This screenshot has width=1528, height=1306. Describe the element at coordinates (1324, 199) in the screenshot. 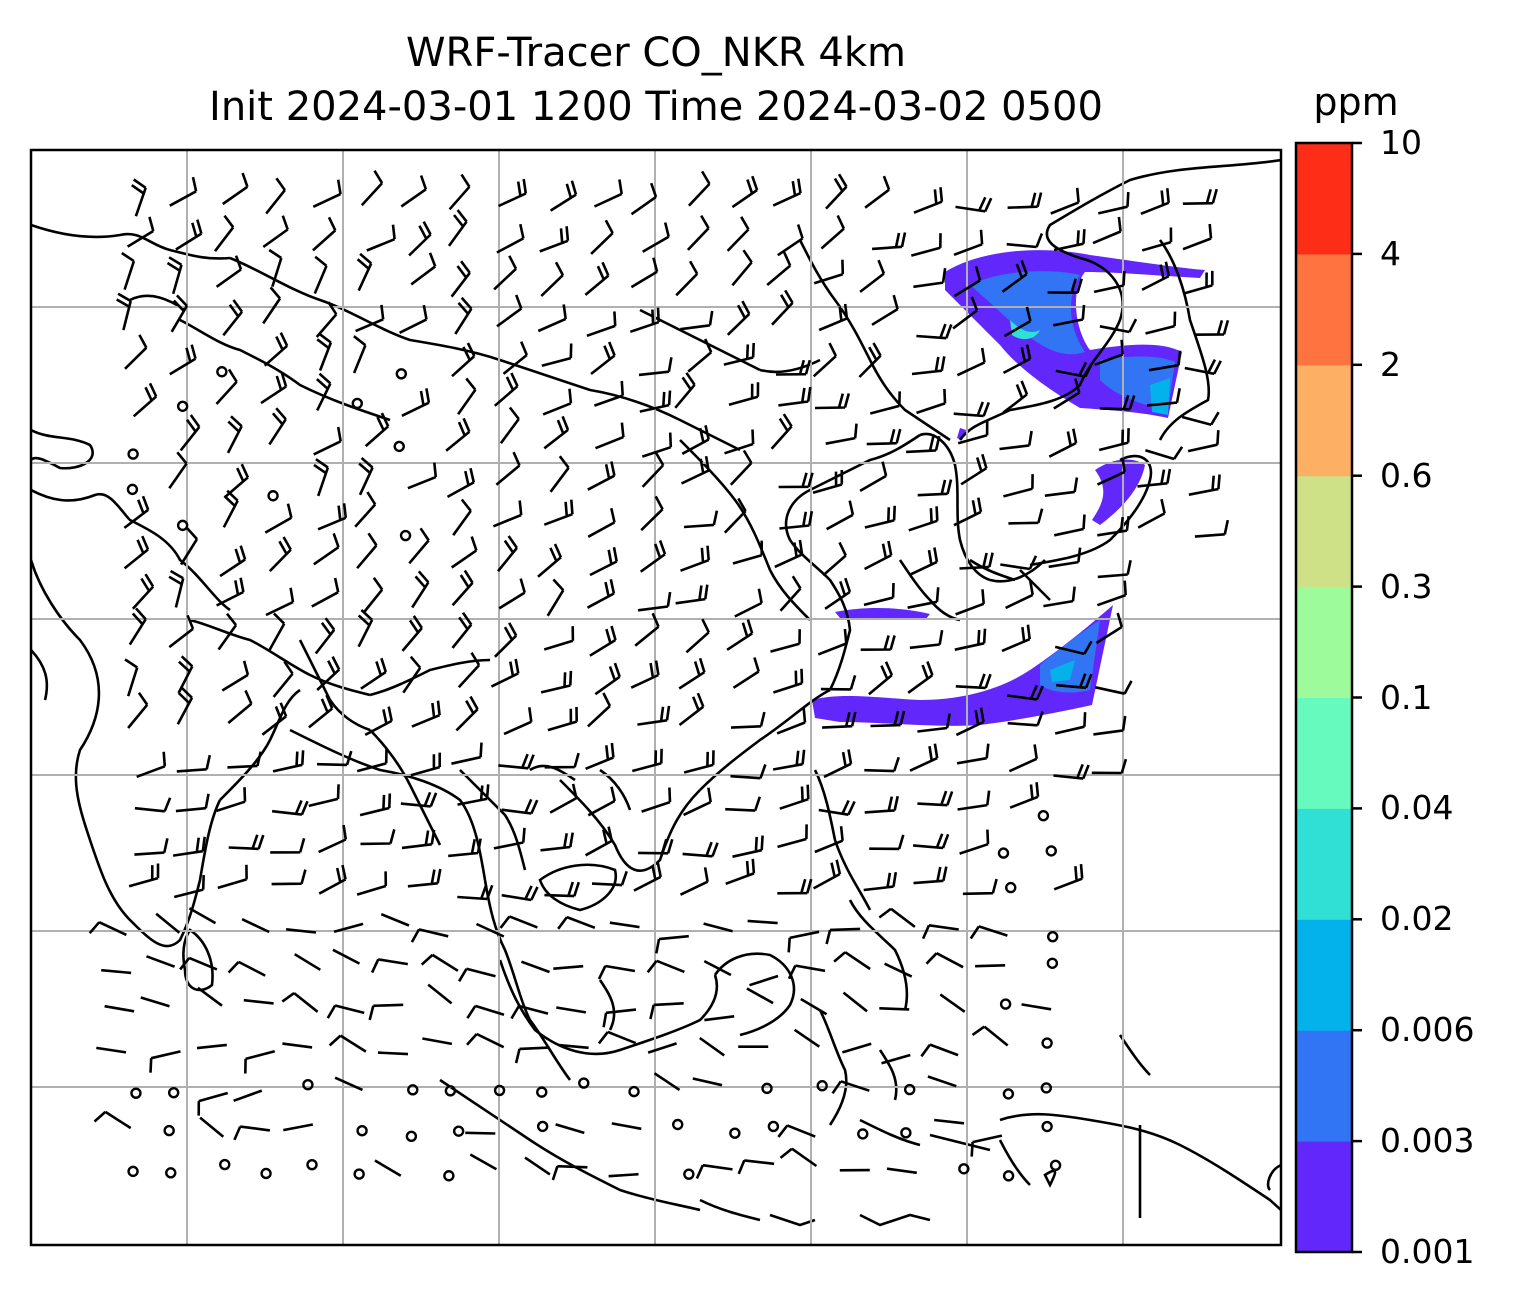

I see `colorbar-segment` at that location.